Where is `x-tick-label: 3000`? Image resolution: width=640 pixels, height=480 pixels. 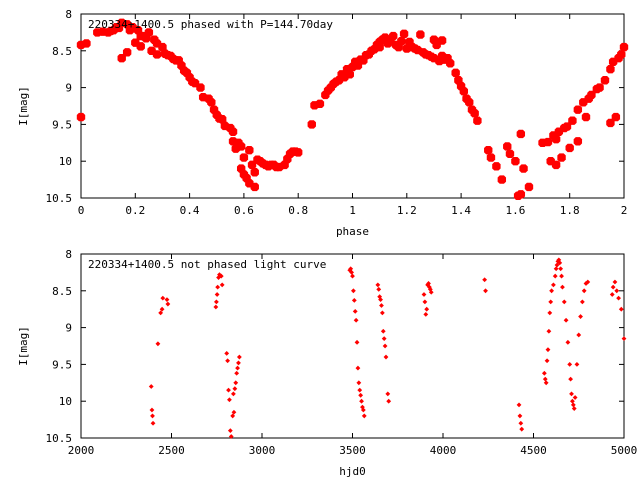
x-tick-label: 3000 is located at coordinates (262, 450).